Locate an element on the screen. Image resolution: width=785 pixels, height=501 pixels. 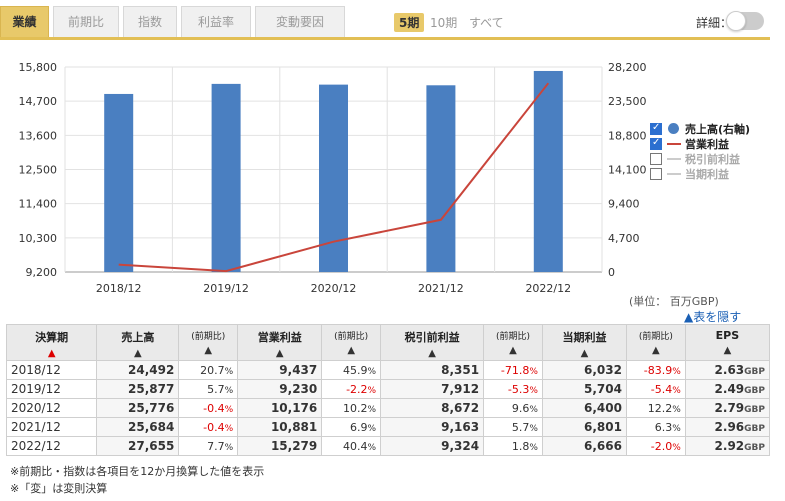
column-header: 当期利益 ▲ is located at coordinates (584, 342).